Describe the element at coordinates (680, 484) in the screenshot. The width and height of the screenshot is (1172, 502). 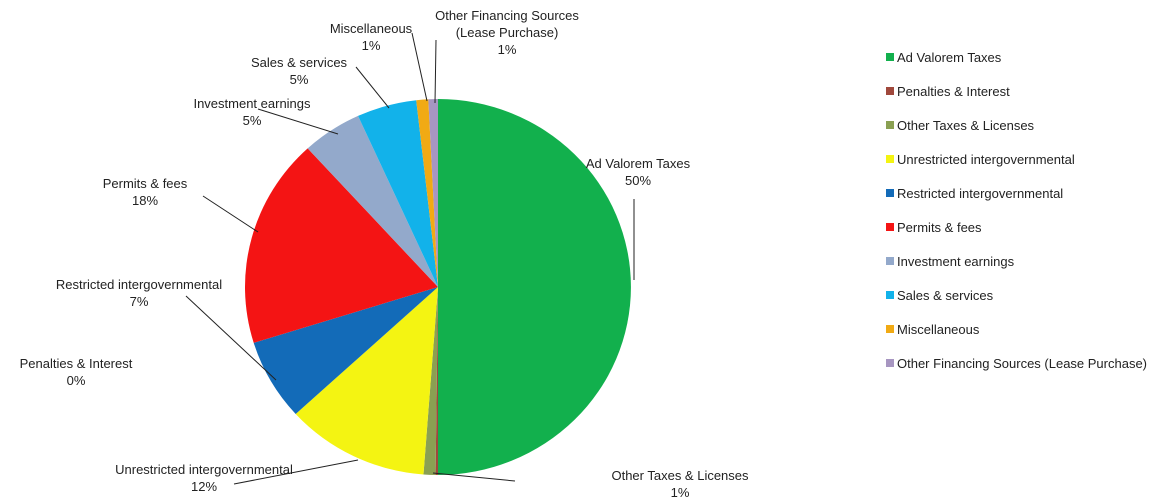
I see `data-label: Other Taxes & Licenses 1%` at that location.